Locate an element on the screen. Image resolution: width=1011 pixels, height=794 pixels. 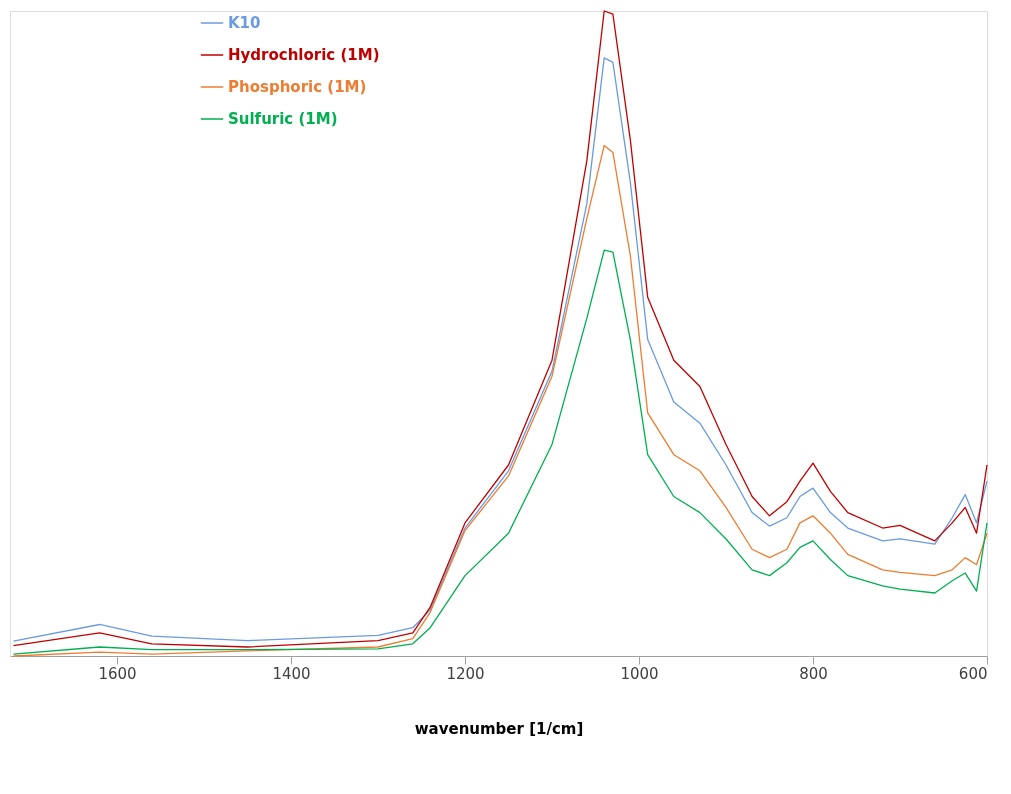
x-tick-label: 1200 is located at coordinates (465, 673).